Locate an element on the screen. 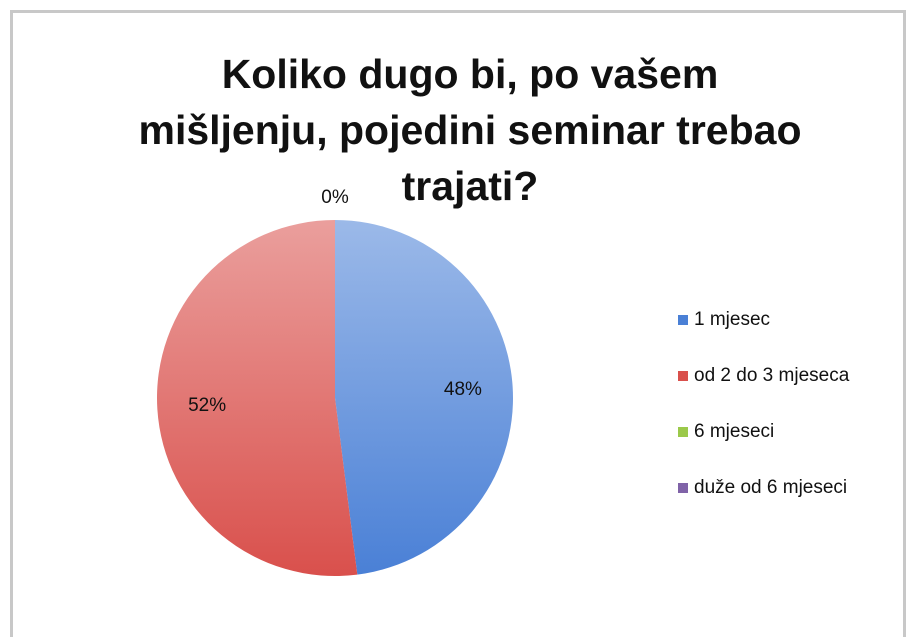 This screenshot has width=916, height=637. data-label: 0% is located at coordinates (335, 197).